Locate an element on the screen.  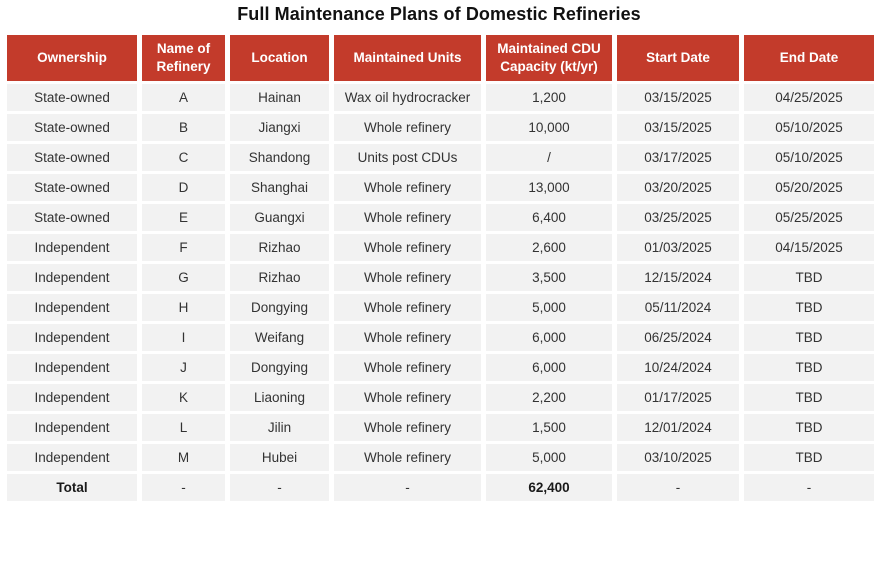
cell-cdu-capacity: 1,200 is located at coordinates (549, 97).